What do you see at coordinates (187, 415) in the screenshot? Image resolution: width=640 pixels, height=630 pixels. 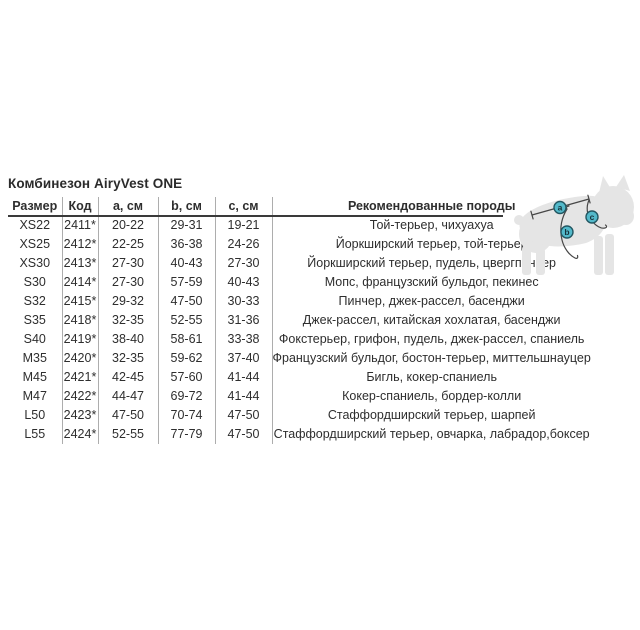 I see `cell-b: 70-74` at bounding box center [187, 415].